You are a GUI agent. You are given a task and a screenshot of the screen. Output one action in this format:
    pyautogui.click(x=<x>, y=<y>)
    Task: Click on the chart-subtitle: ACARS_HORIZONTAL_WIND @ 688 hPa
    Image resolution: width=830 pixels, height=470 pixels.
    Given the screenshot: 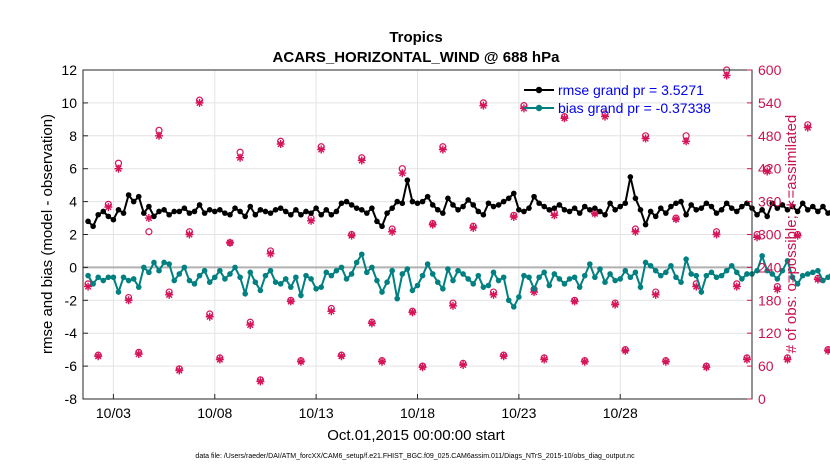 What is the action you would take?
    pyautogui.click(x=417, y=57)
    